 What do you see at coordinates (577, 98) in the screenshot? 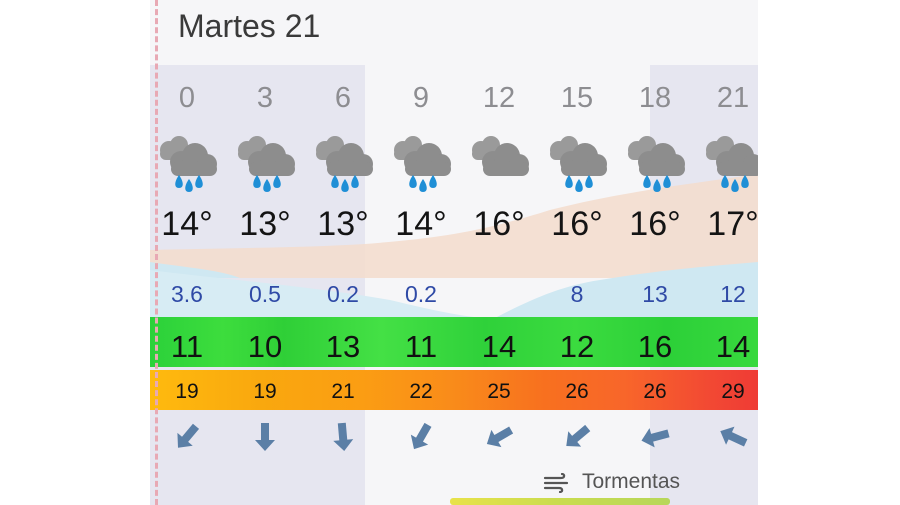
I see `hour-label: 15` at bounding box center [577, 98].